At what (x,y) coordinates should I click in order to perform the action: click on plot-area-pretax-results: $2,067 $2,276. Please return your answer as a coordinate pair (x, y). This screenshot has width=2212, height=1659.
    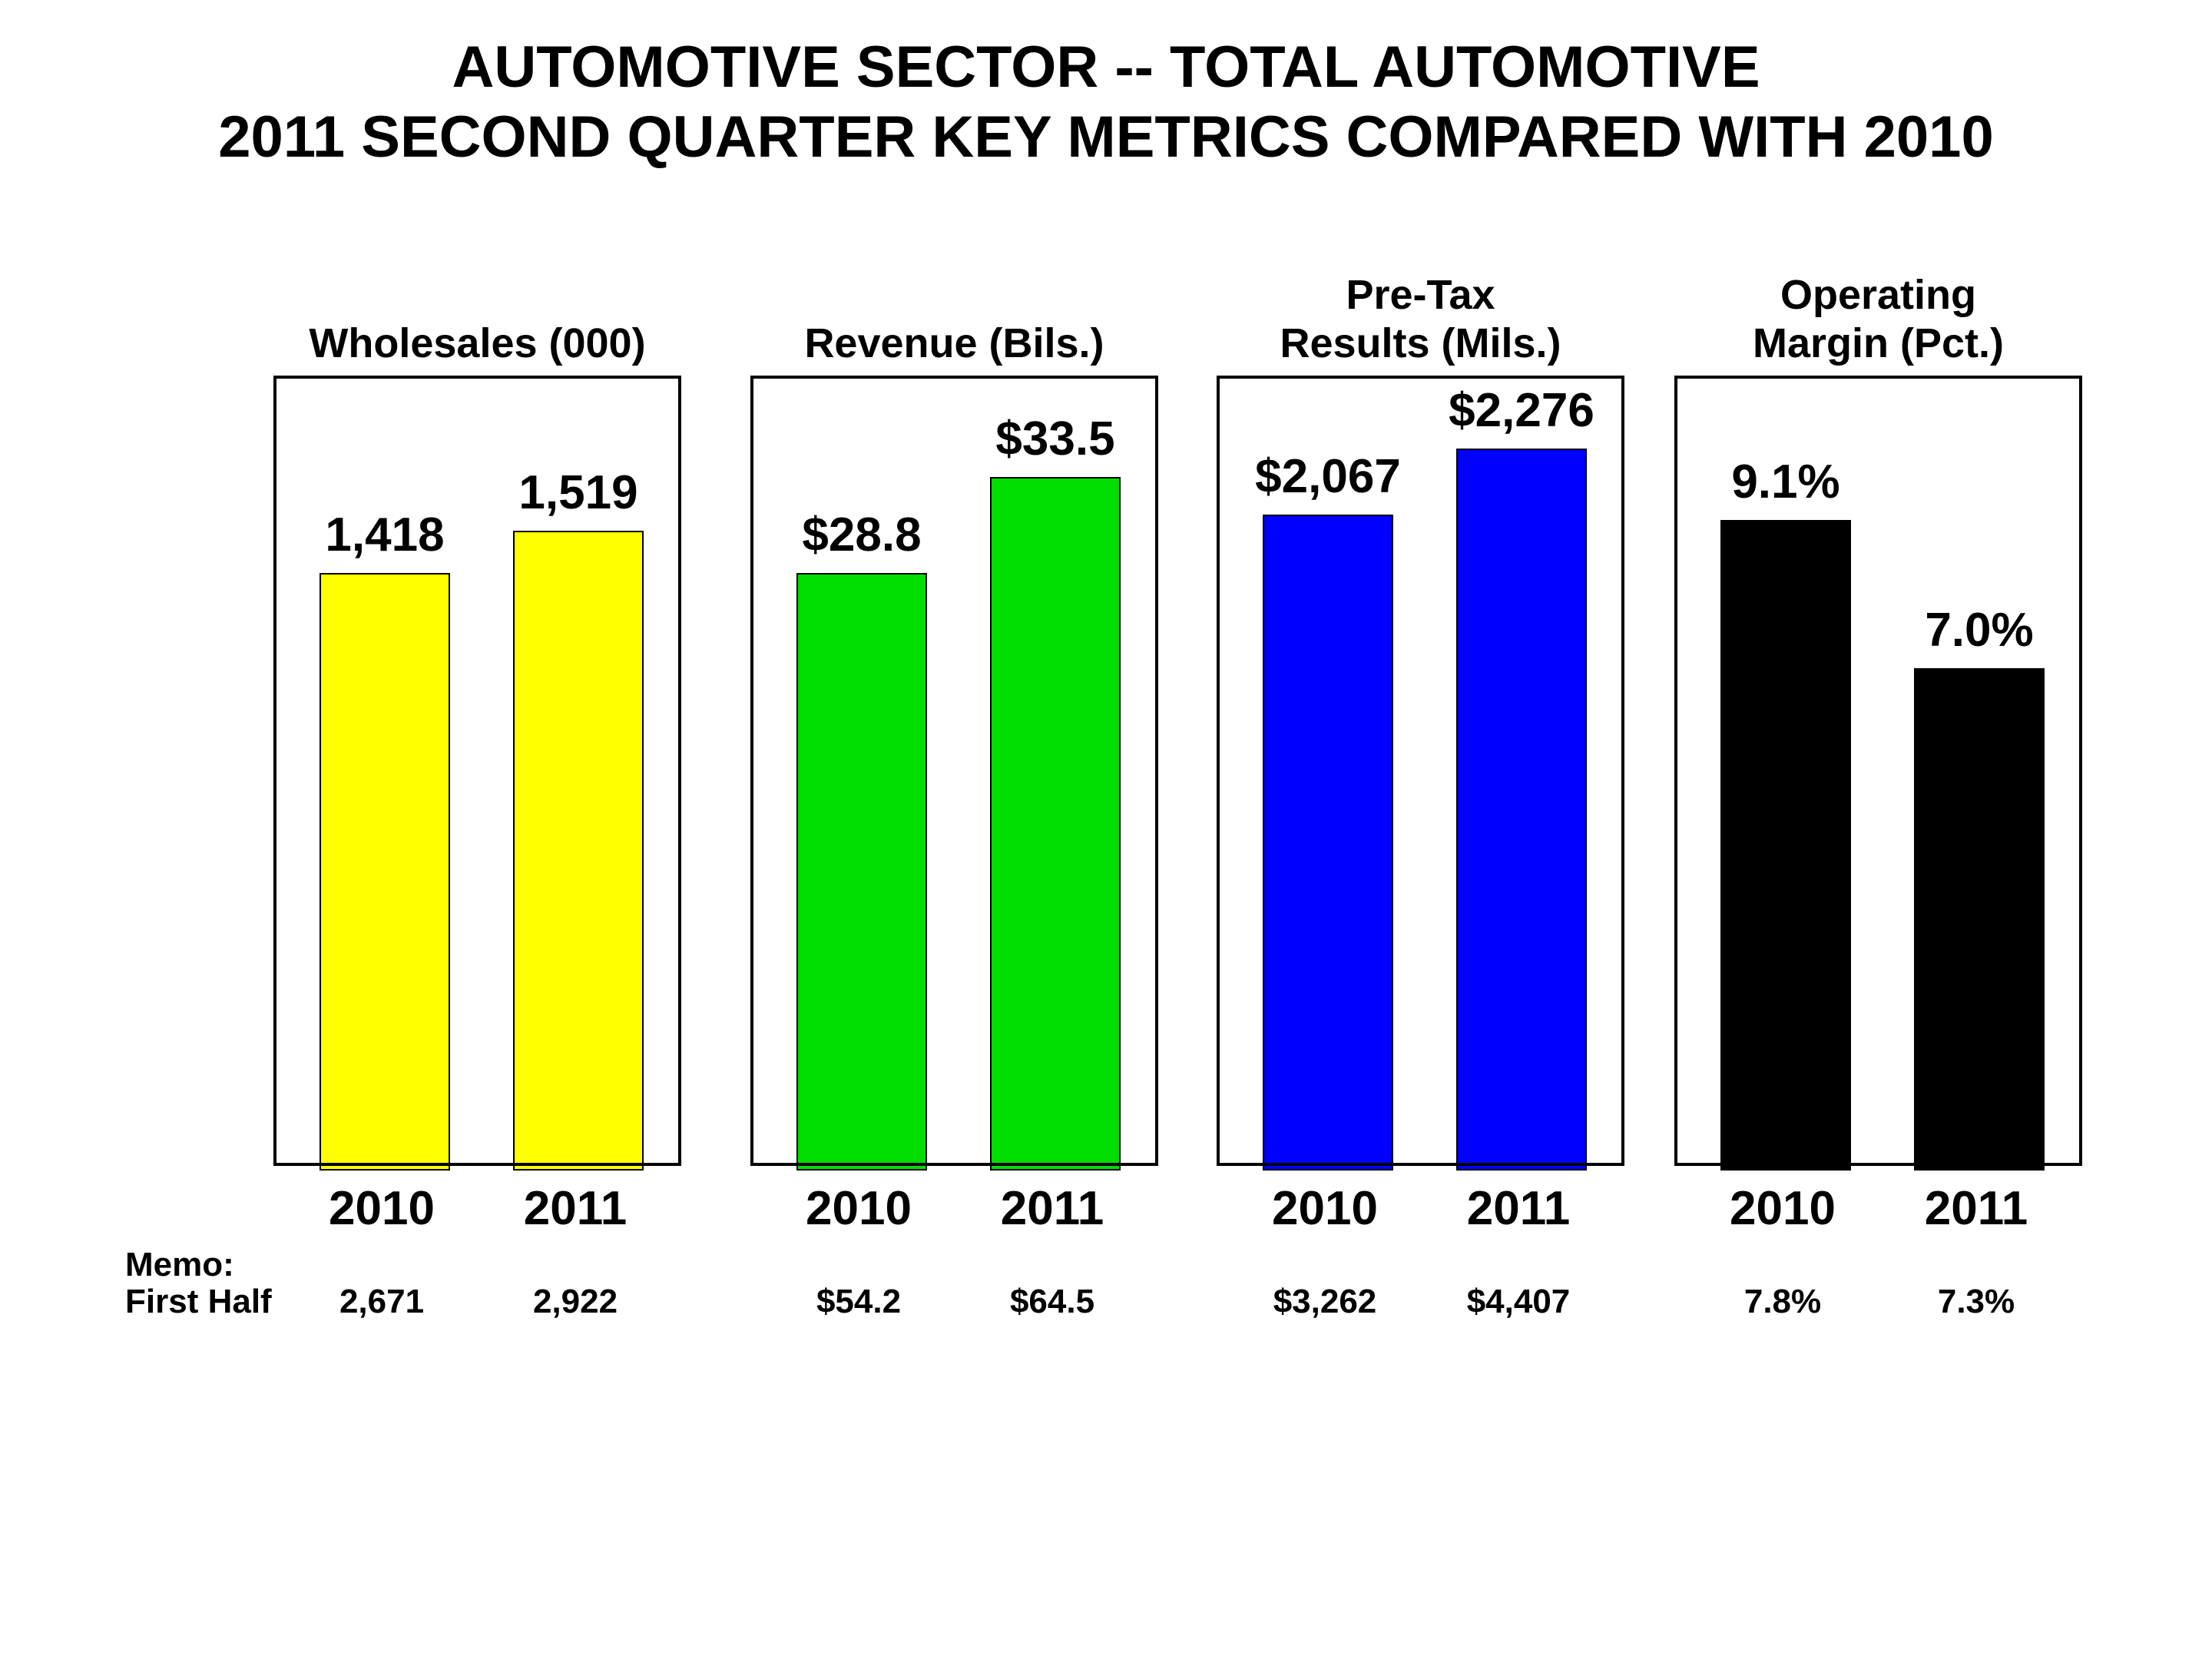
    Looking at the image, I should click on (1421, 775).